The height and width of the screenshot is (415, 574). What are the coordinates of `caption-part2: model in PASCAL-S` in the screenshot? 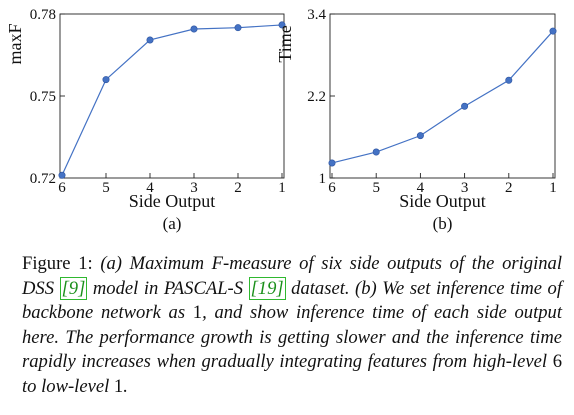 It's located at (168, 288).